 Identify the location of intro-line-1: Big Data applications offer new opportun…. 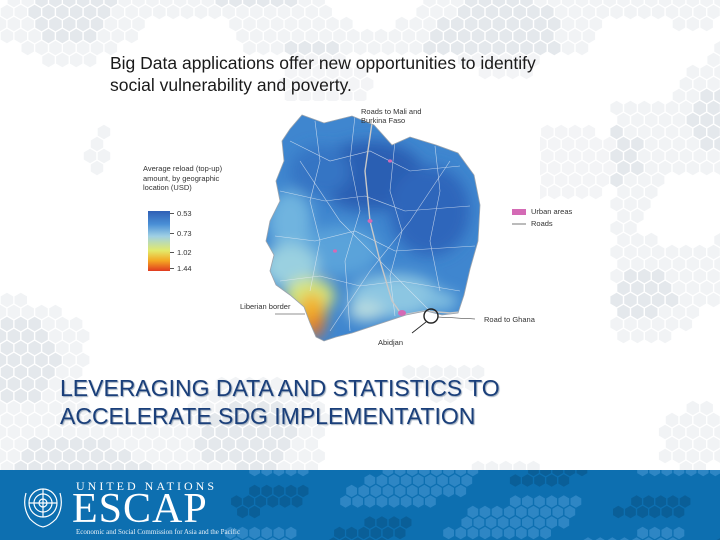
(323, 63).